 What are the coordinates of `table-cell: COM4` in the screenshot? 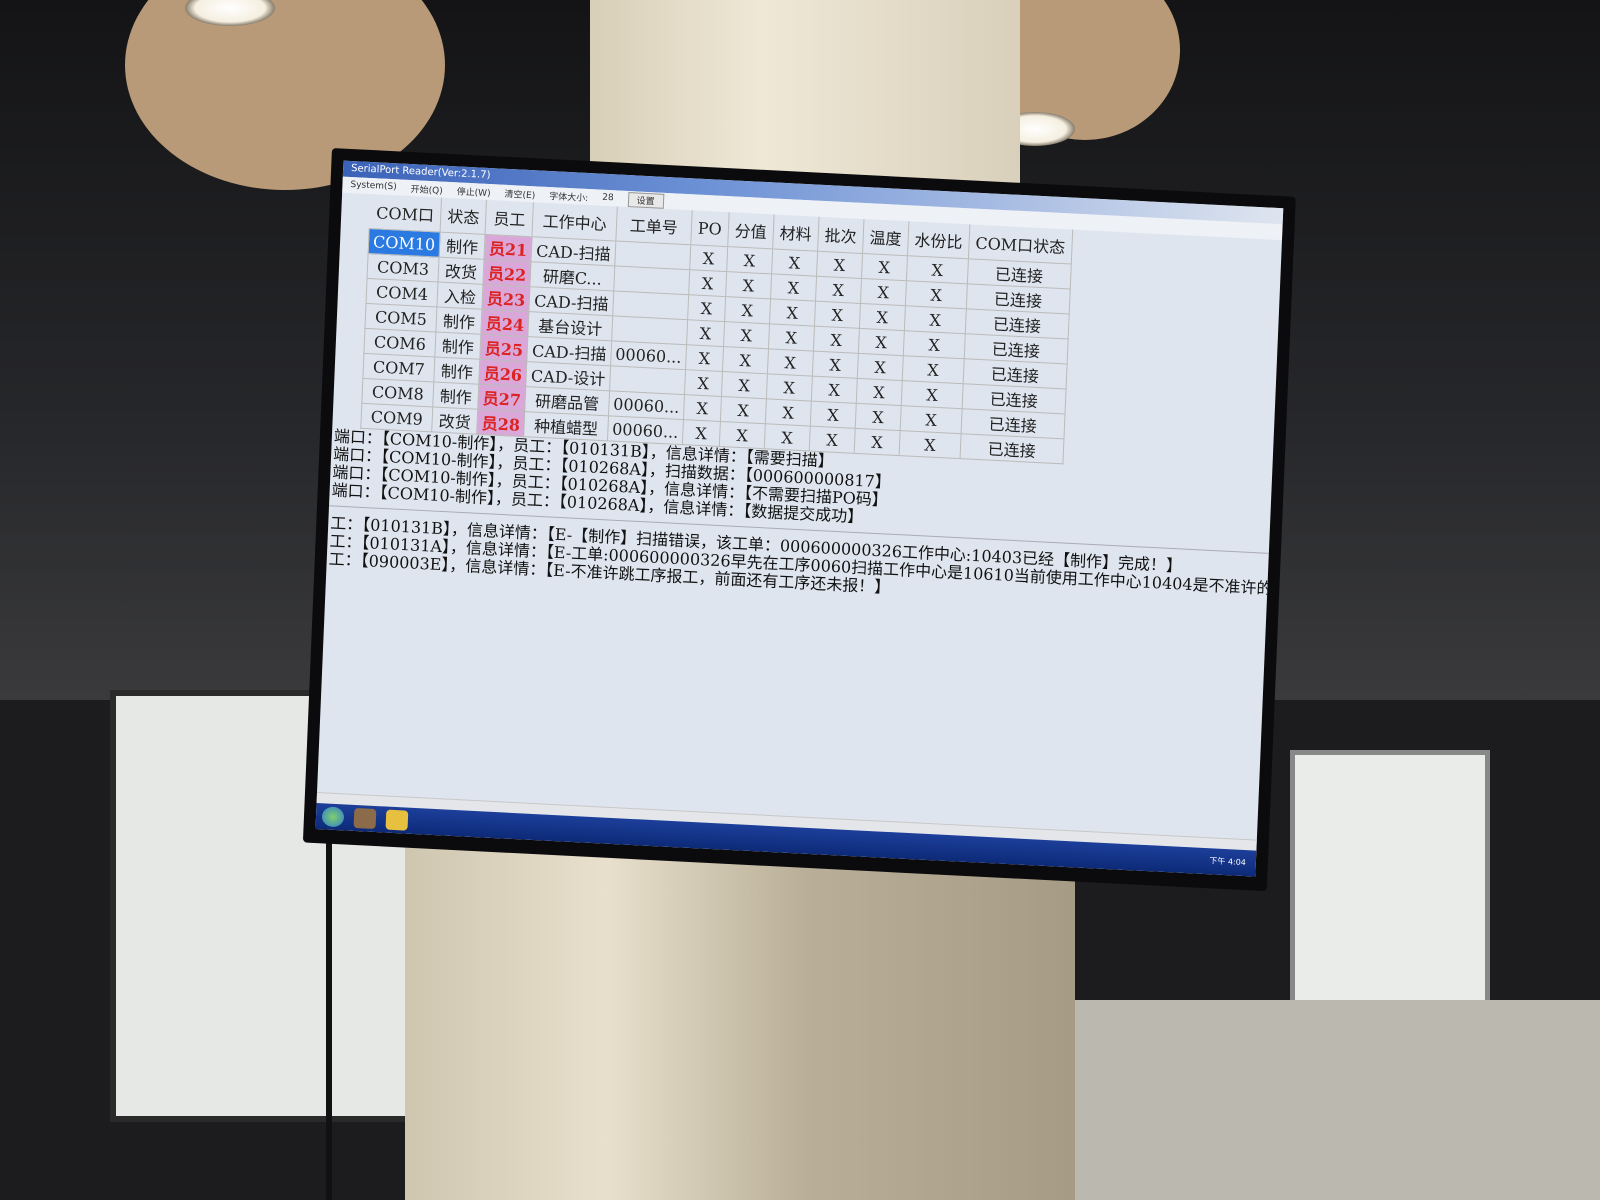 It's located at (402, 293).